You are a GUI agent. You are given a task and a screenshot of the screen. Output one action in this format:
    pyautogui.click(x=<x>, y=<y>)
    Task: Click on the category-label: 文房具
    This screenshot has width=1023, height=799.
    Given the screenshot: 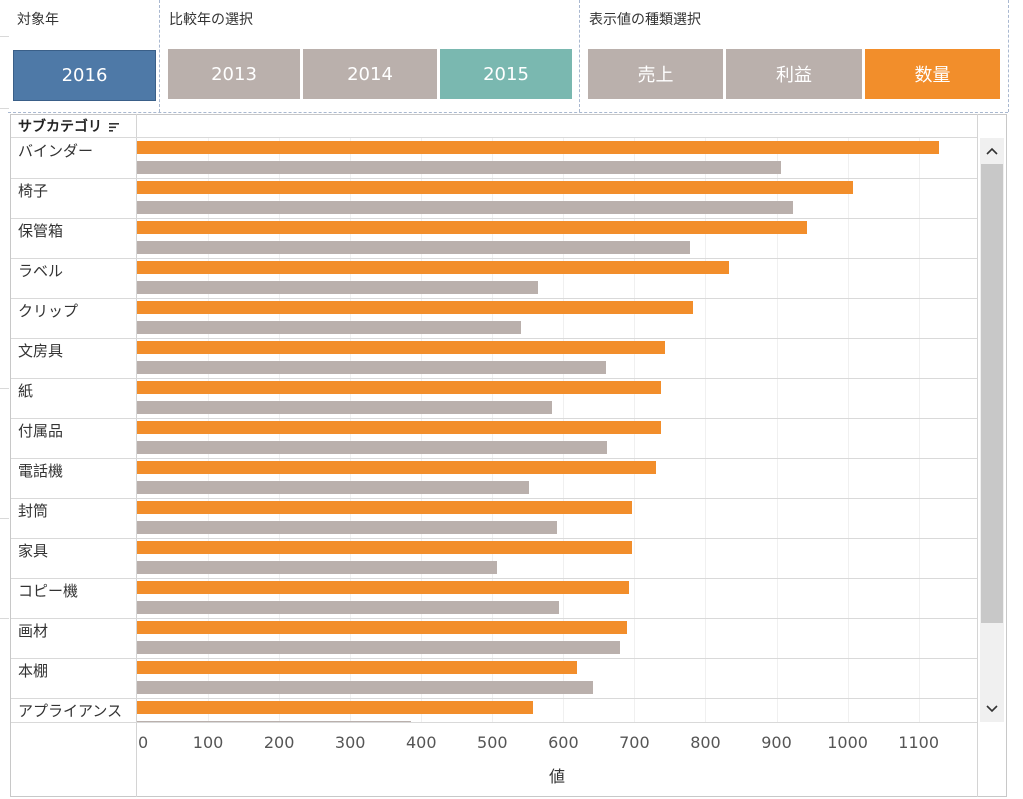 What is the action you would take?
    pyautogui.click(x=41, y=351)
    